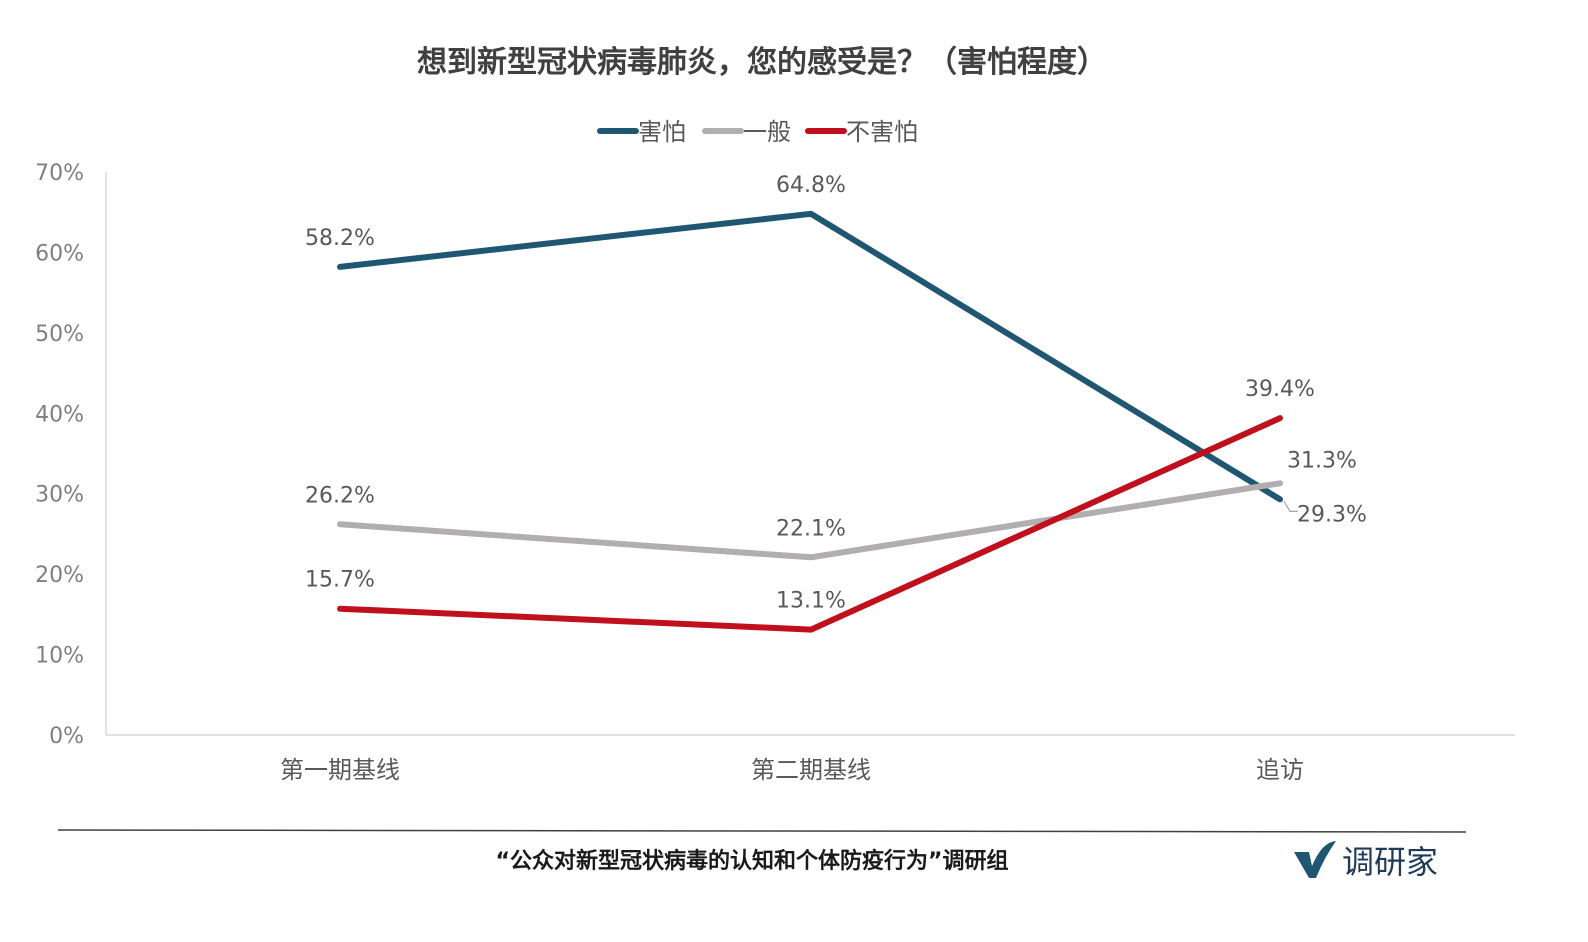 The height and width of the screenshot is (942, 1588). What do you see at coordinates (811, 185) in the screenshot?
I see `data-label: 64.8%` at bounding box center [811, 185].